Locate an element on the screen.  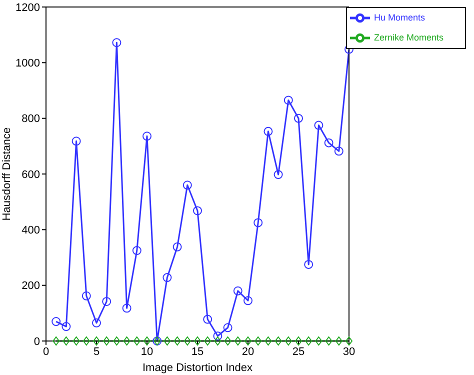
y-tick-label: 1200 is located at coordinates (28, 8).